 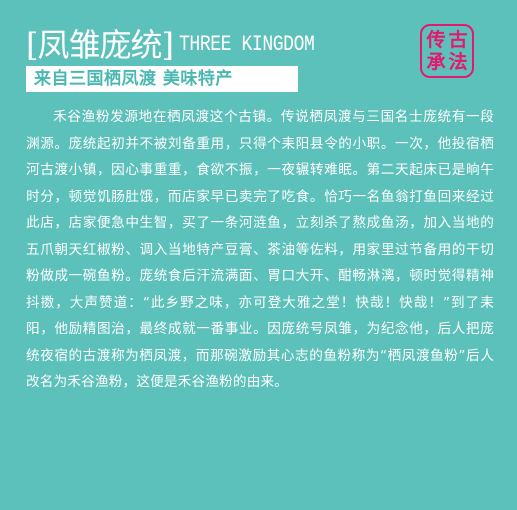 What do you see at coordinates (436, 40) in the screenshot?
I see `seal-char-1: 传` at bounding box center [436, 40].